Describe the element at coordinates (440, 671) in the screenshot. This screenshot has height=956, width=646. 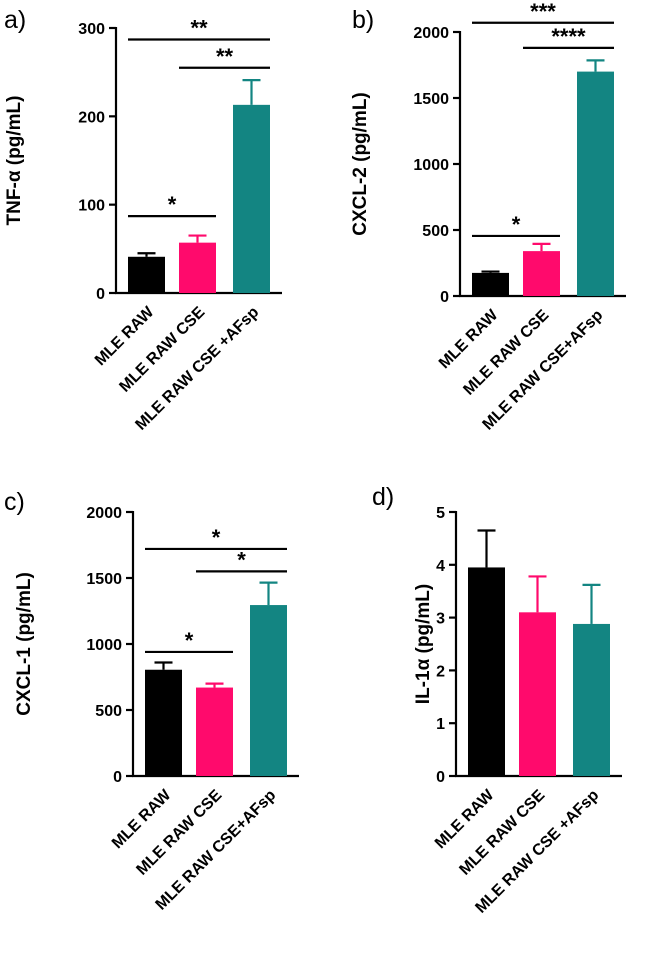
I see `y-tick-label: 2` at that location.